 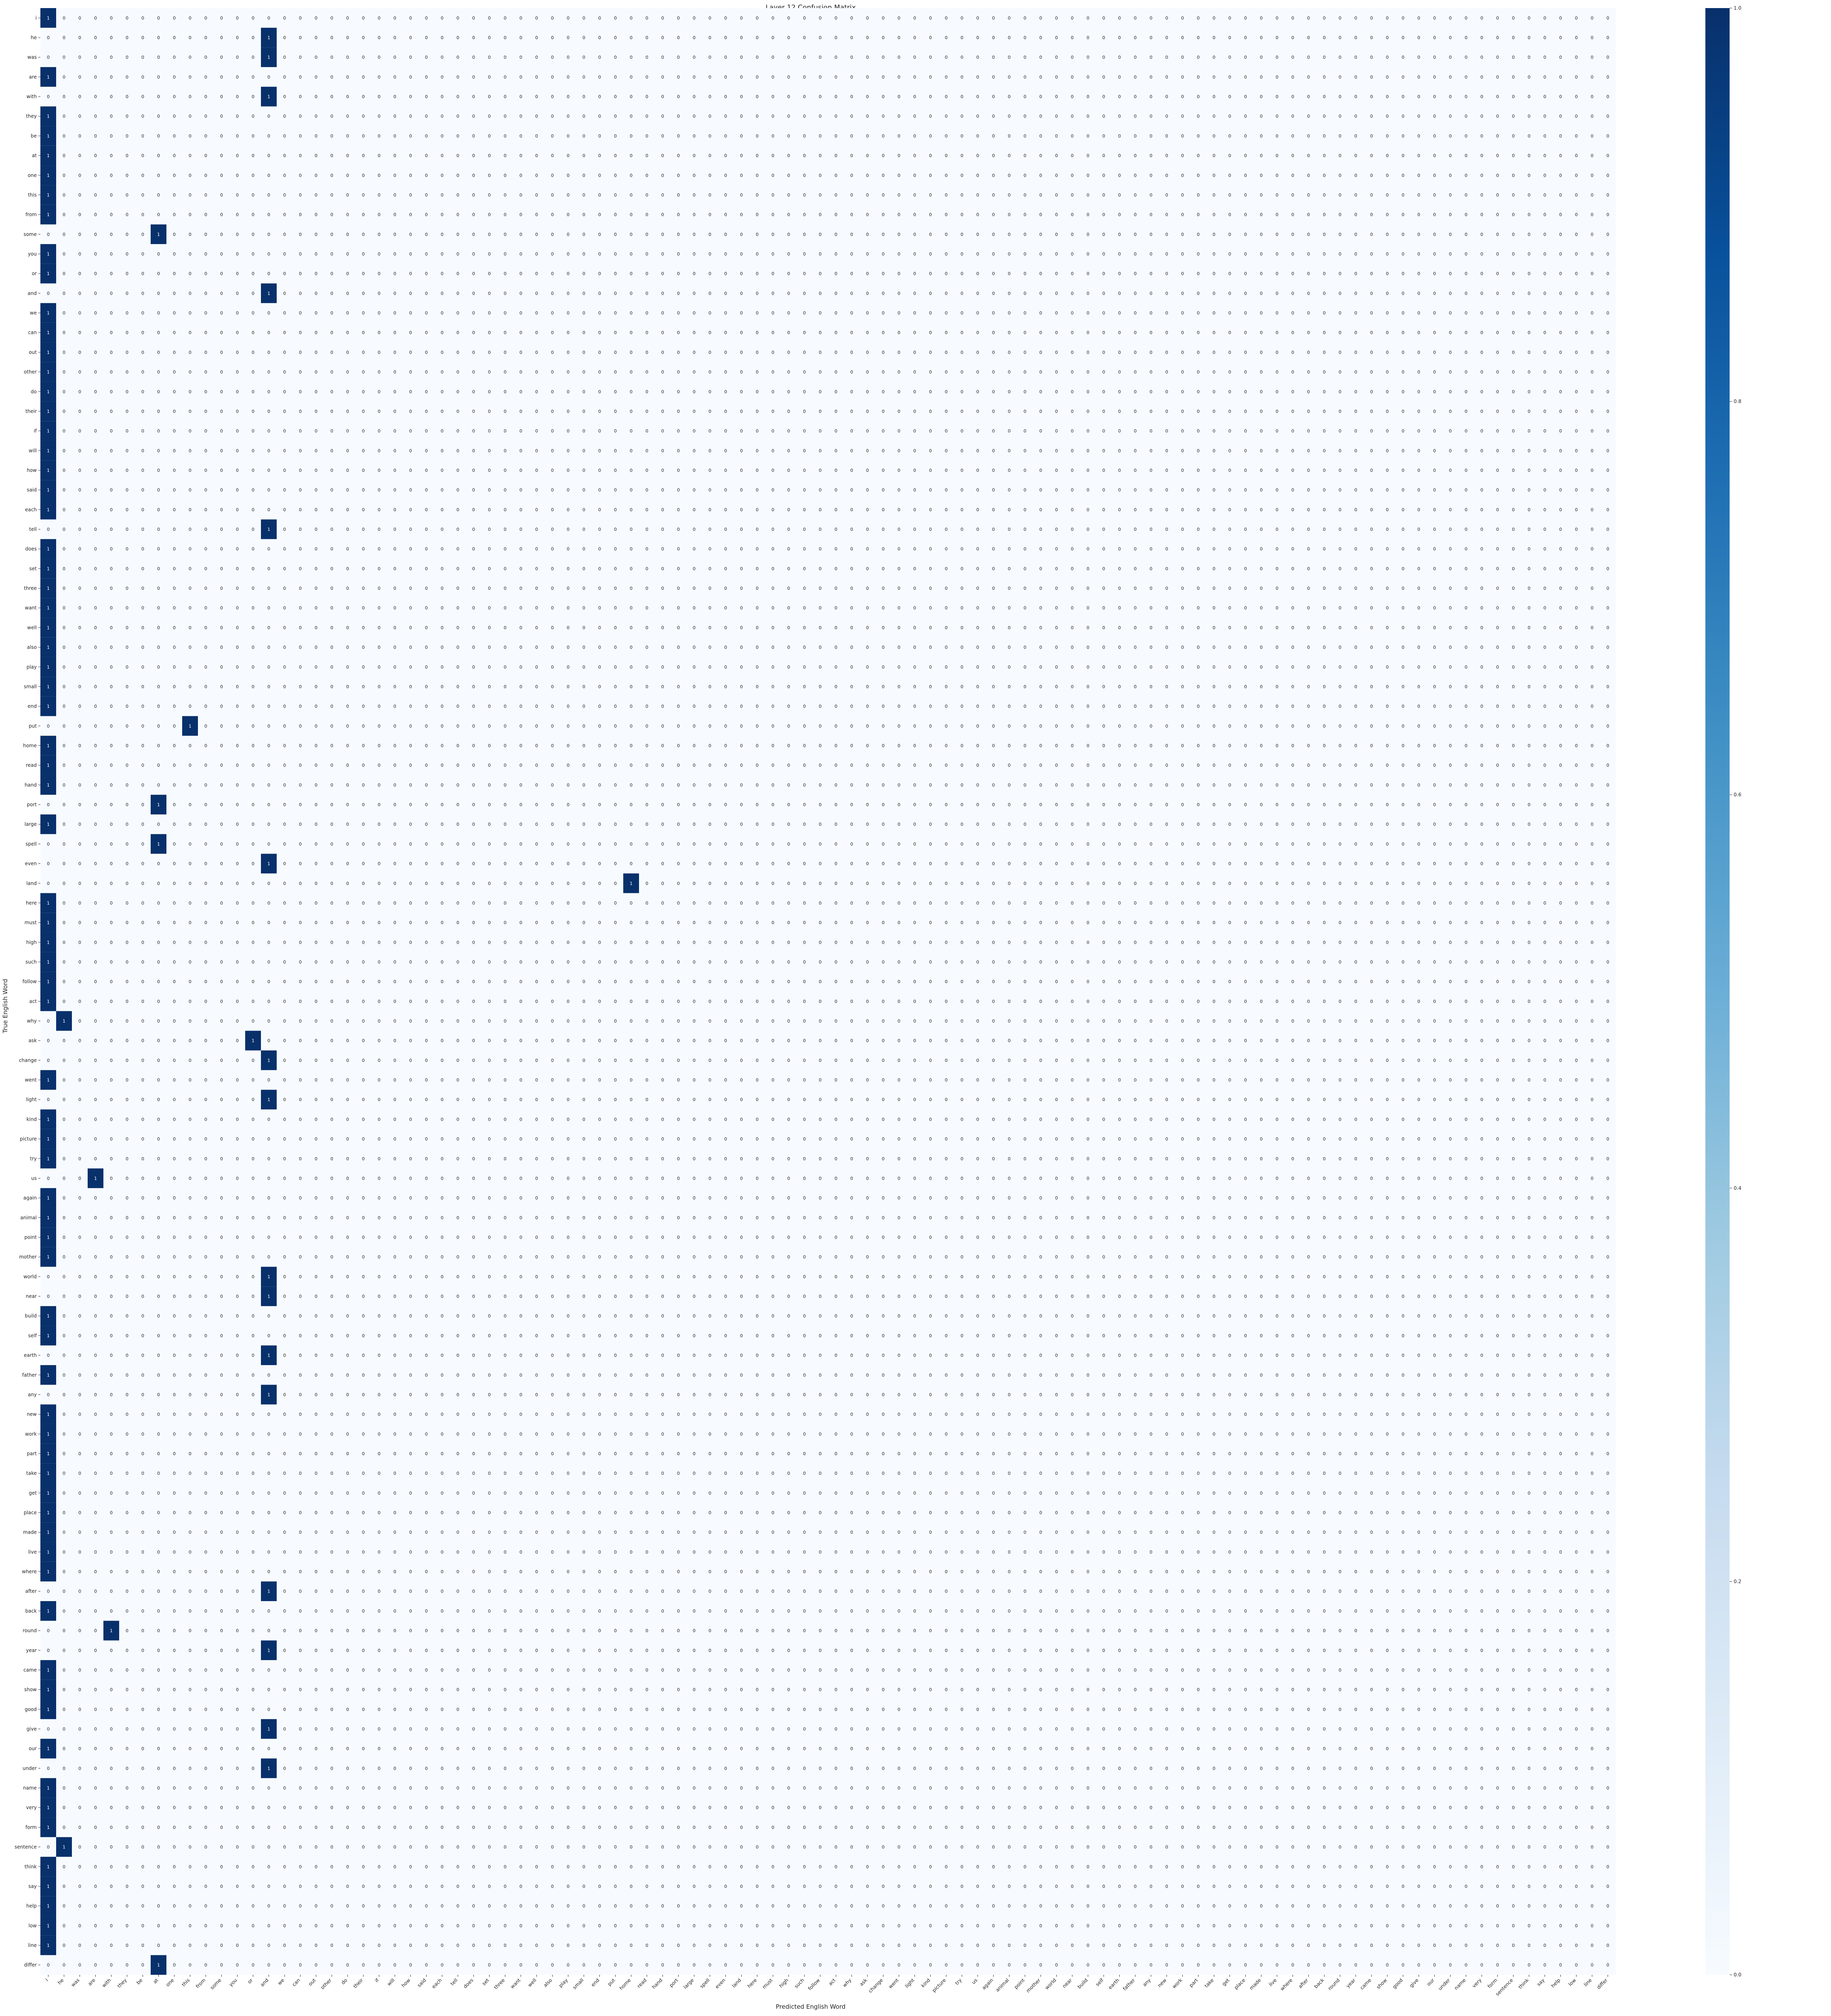 I want to click on cell-value-label: 1, so click(x=190, y=726).